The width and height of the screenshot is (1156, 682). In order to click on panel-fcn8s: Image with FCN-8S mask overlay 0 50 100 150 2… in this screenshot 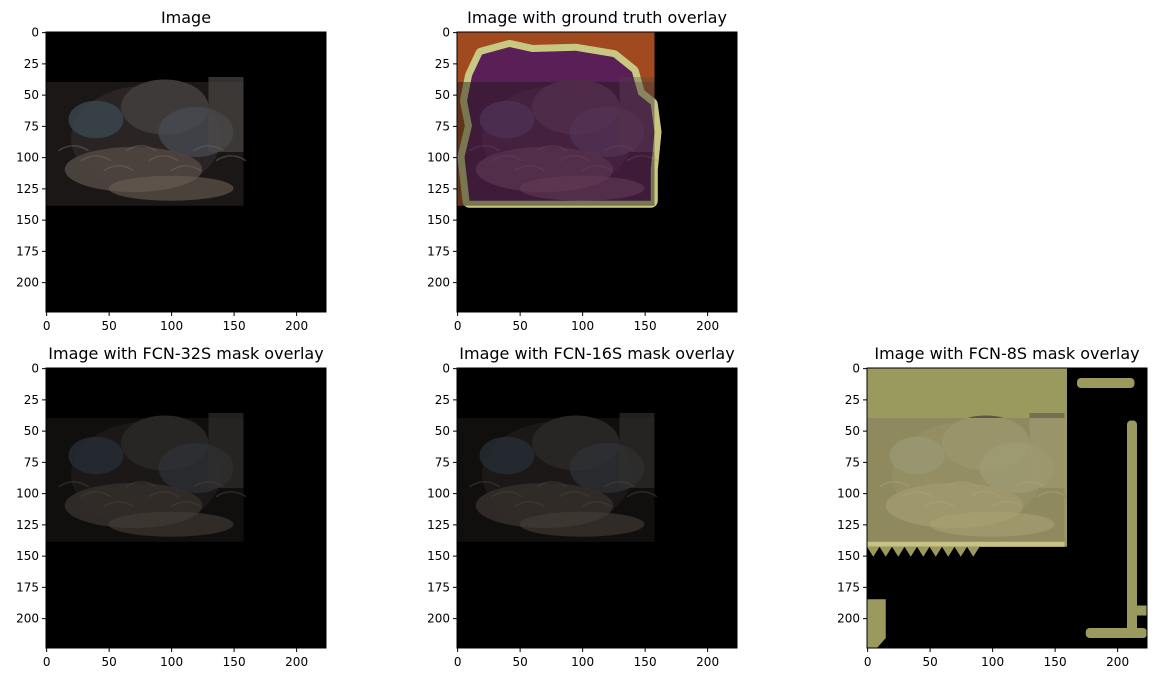, I will do `click(992, 506)`.